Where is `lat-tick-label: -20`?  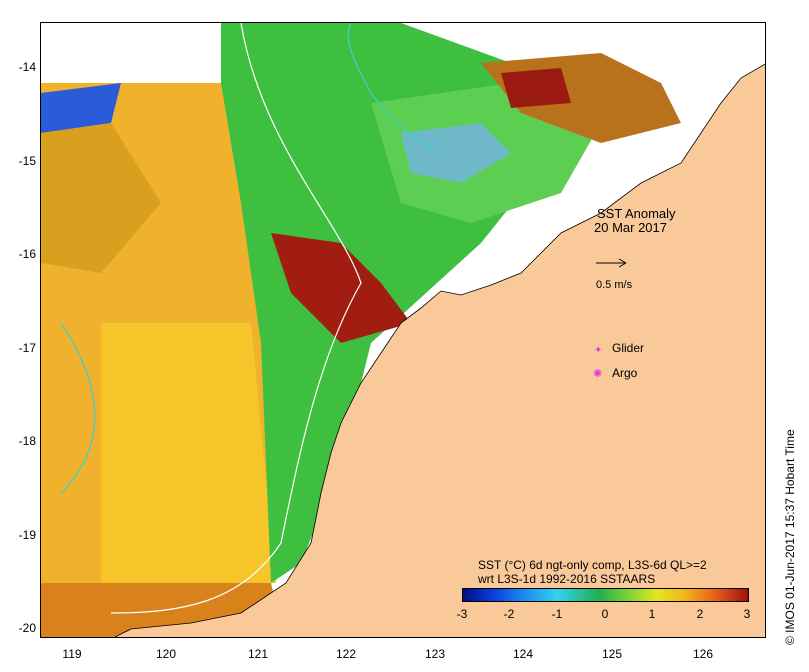 lat-tick-label: -20 is located at coordinates (27, 628).